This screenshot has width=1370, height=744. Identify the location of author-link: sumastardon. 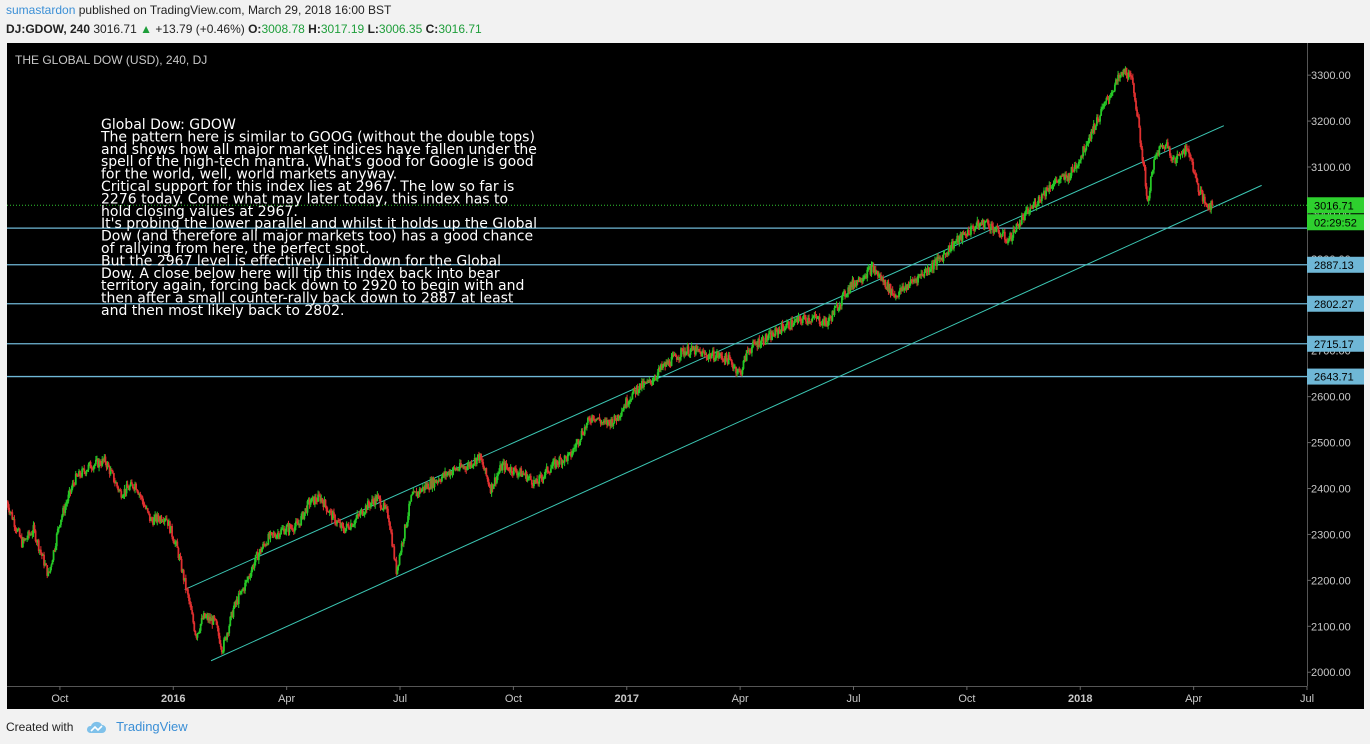
(41, 10).